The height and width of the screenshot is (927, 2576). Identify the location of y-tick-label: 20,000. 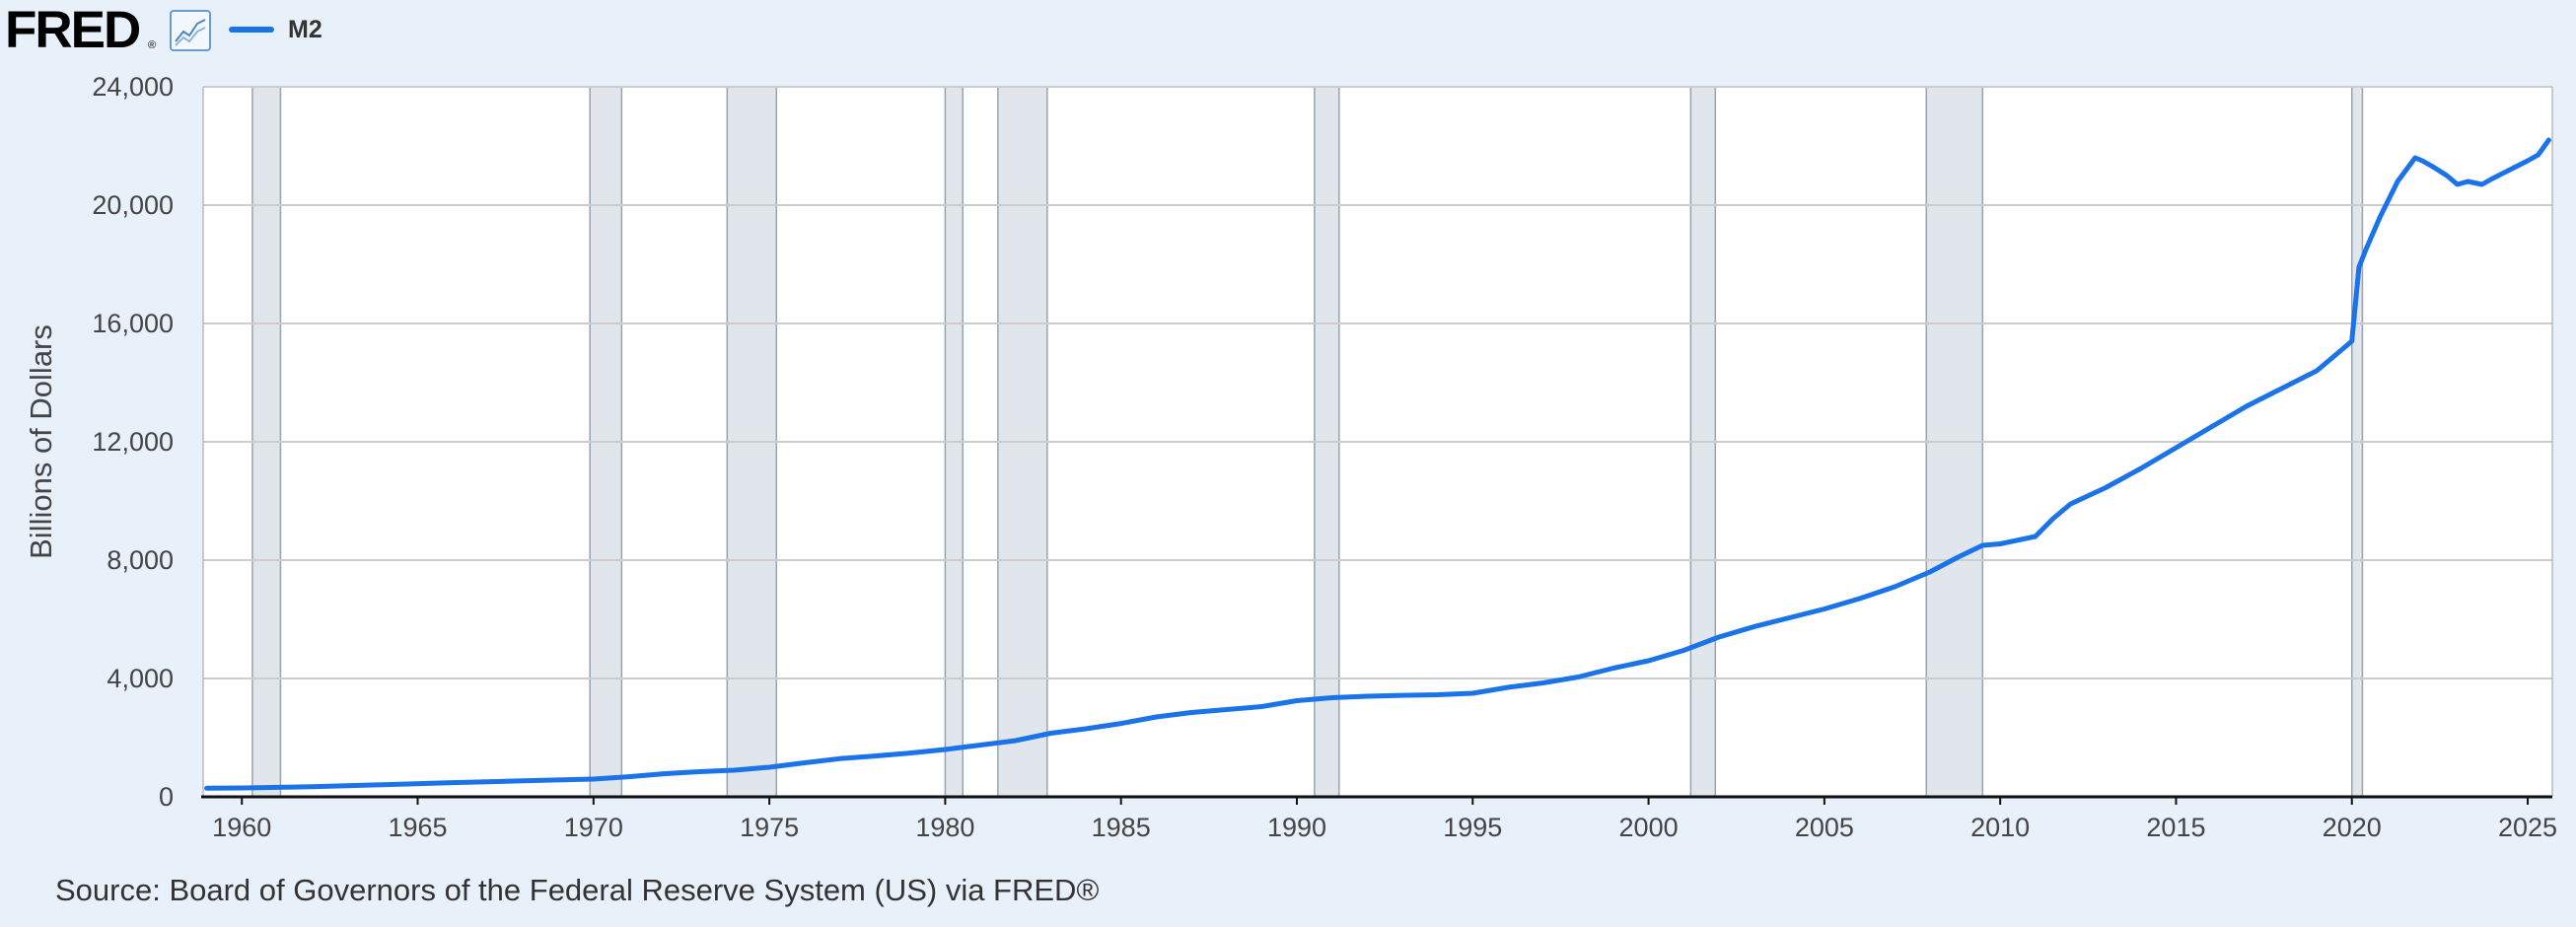
(133, 205).